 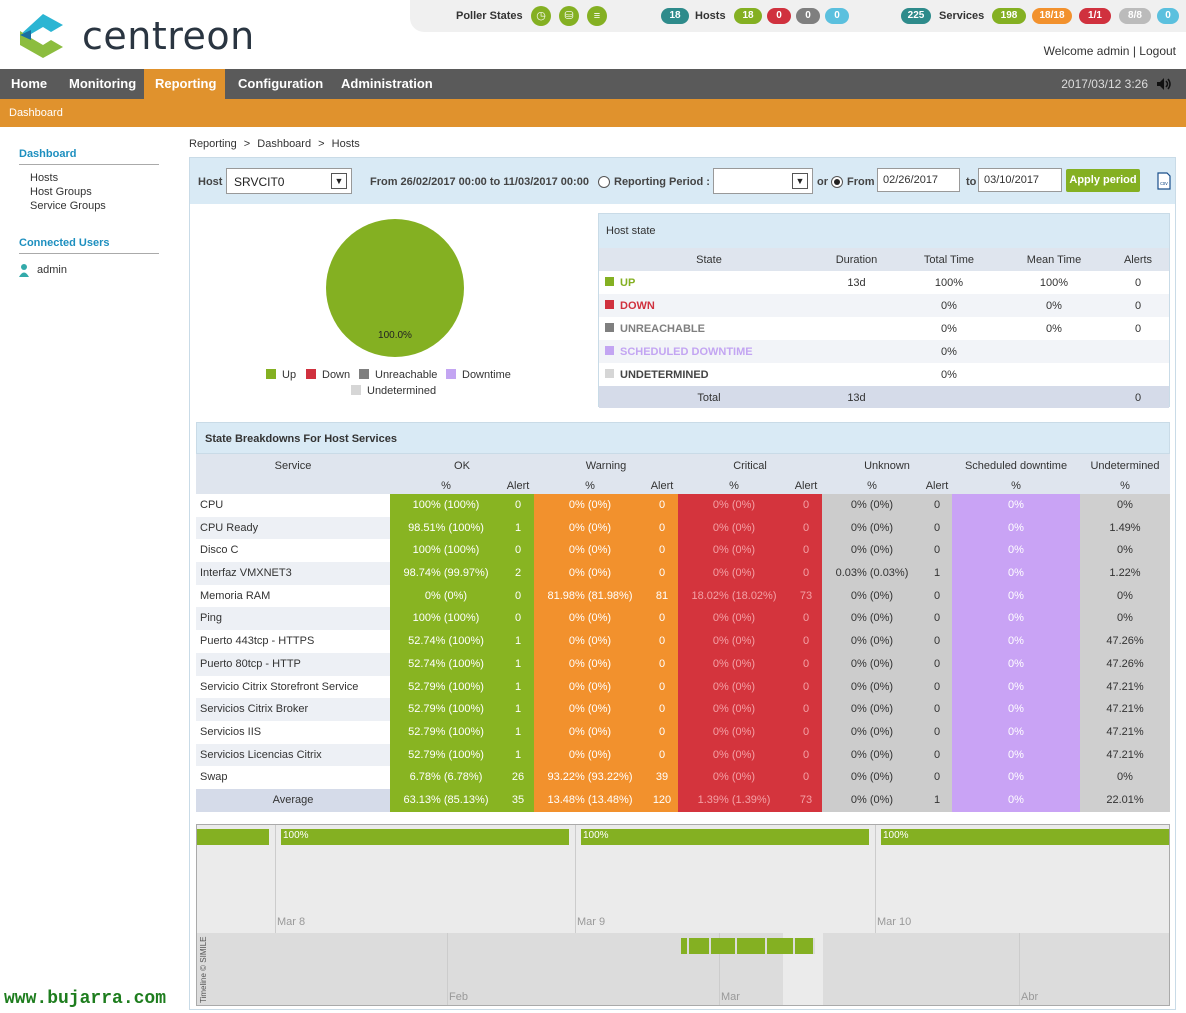 What do you see at coordinates (1052, 16) in the screenshot?
I see `services-warning-badge: 18/18` at bounding box center [1052, 16].